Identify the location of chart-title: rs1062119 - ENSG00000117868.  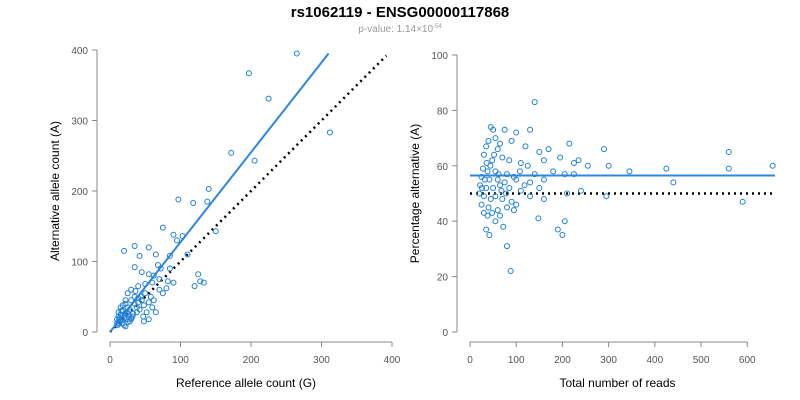
(400, 12).